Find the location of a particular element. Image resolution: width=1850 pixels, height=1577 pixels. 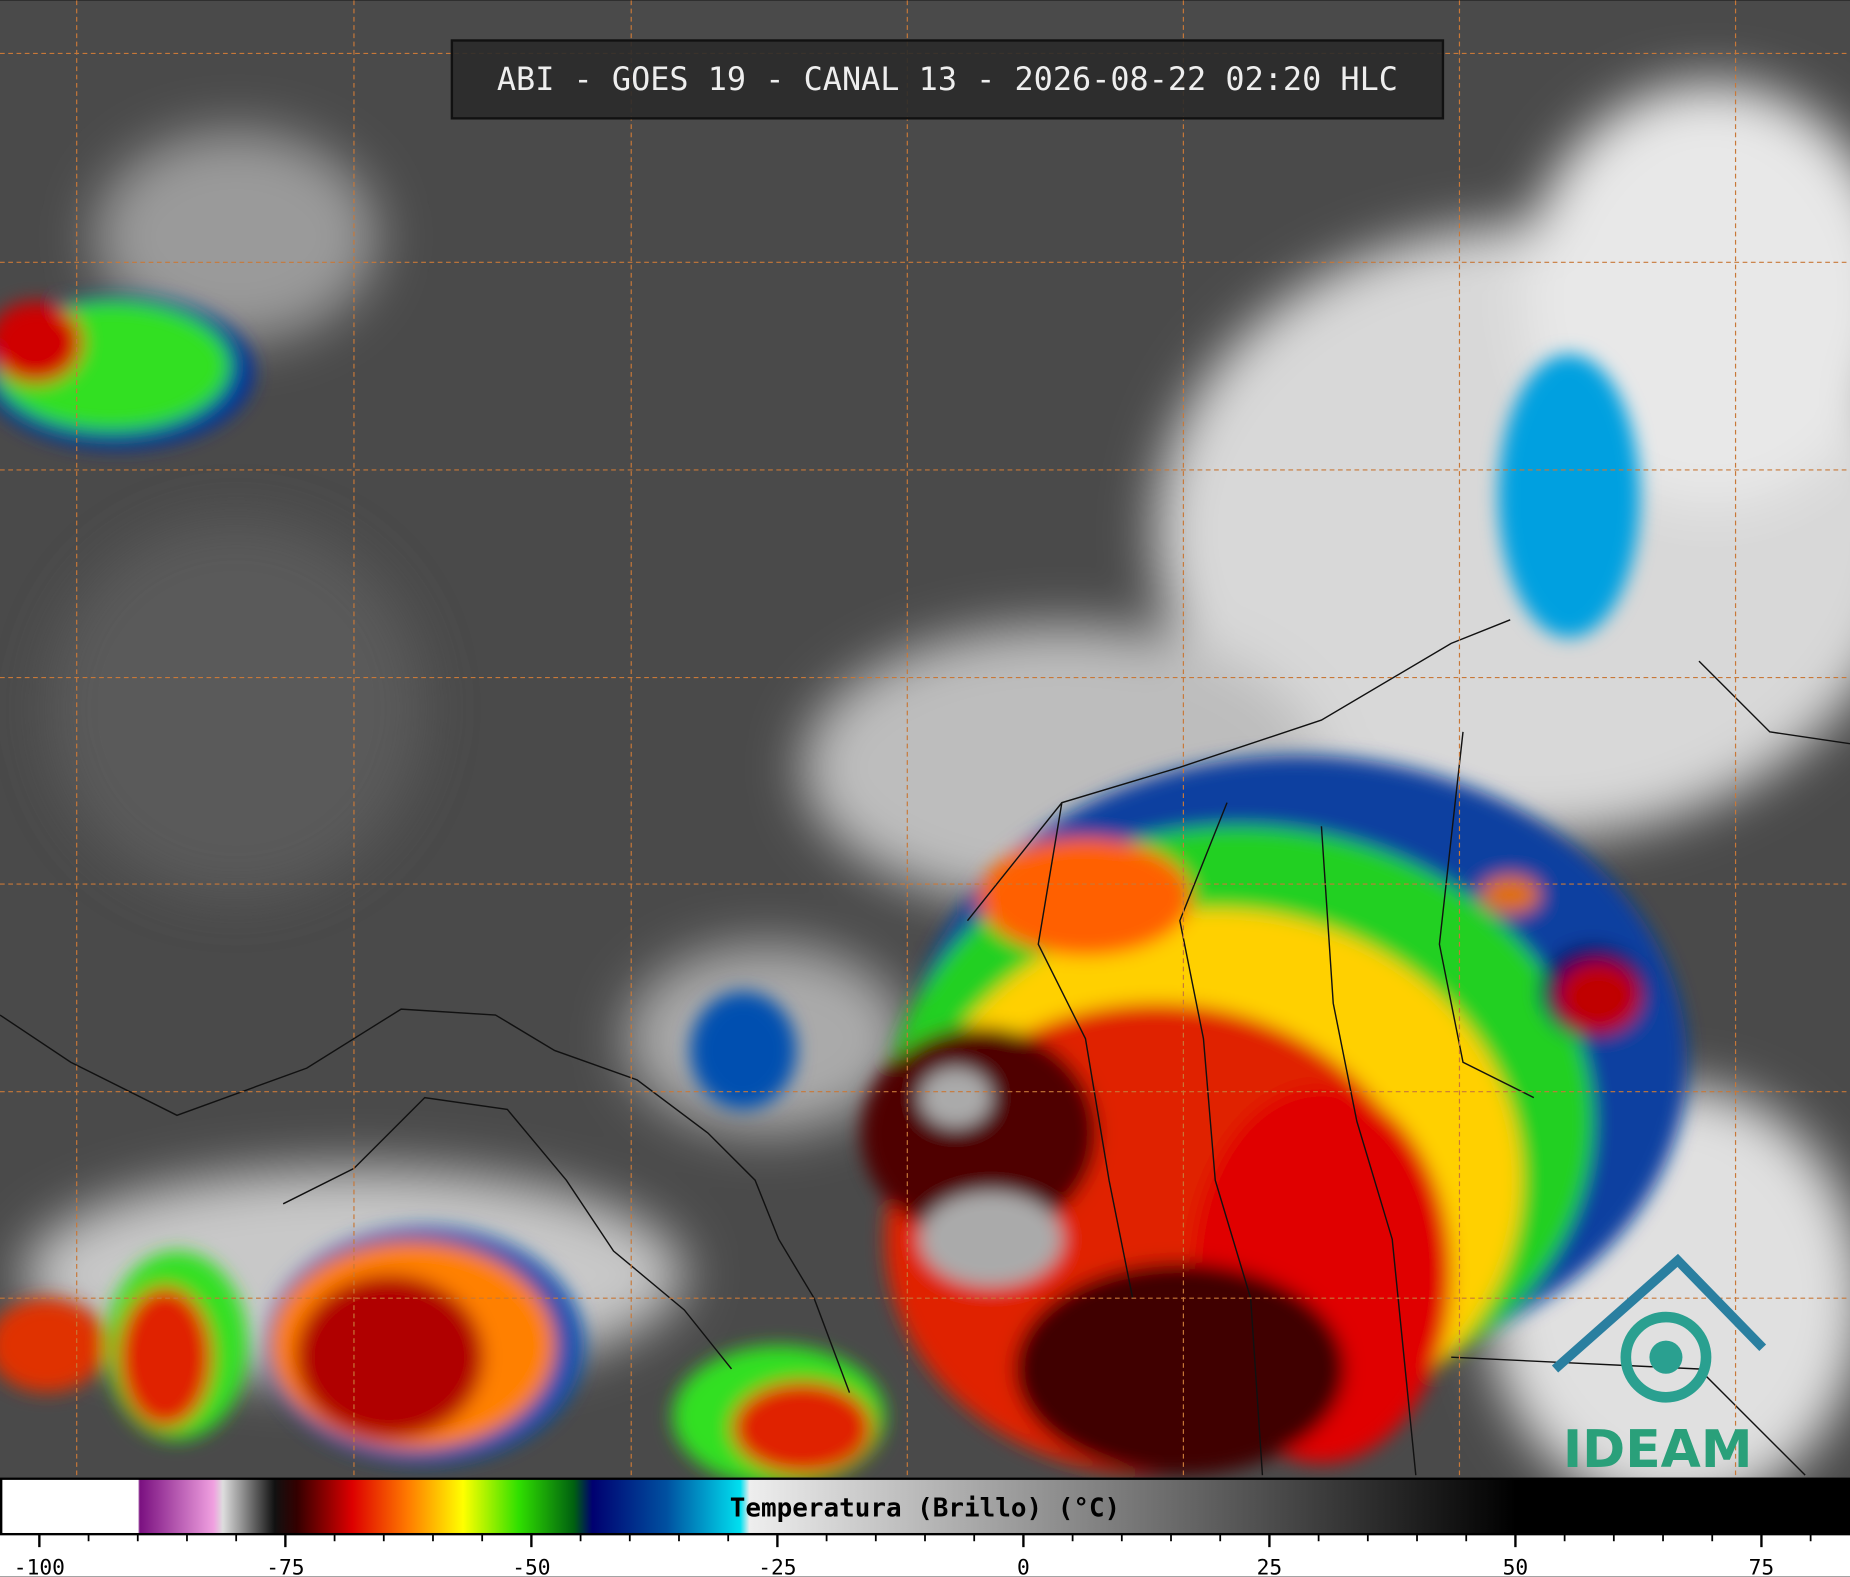

tick-label: -100 is located at coordinates (39, 1566).